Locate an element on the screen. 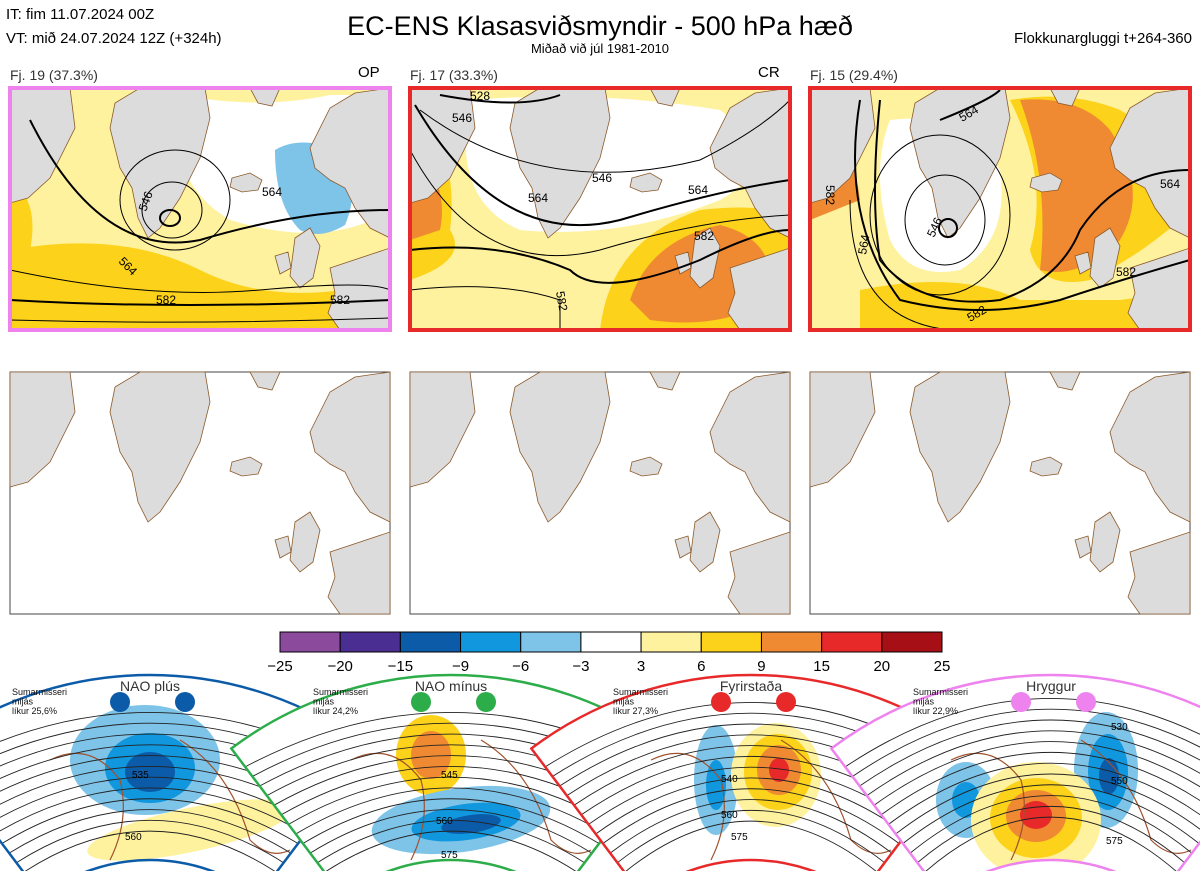 The image size is (1200, 871). panel-3-border is located at coordinates (1000, 209).